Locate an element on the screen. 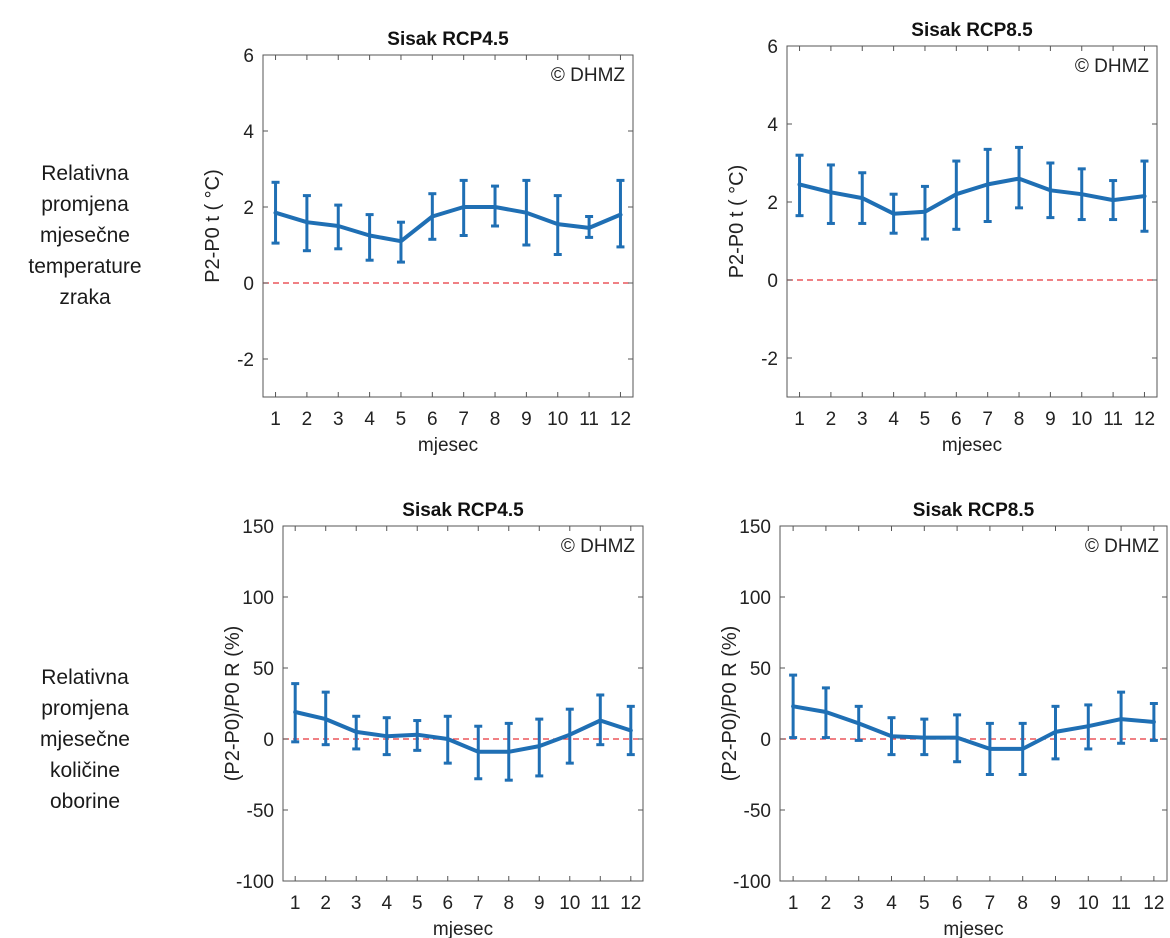 Image resolution: width=1170 pixels, height=938 pixels. temp-rcp45-credit: © DHMZ is located at coordinates (588, 75).